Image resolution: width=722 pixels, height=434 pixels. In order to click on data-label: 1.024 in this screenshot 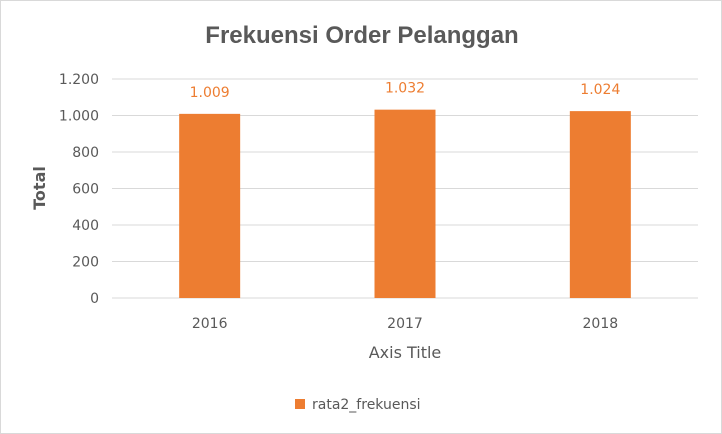, I will do `click(600, 90)`.